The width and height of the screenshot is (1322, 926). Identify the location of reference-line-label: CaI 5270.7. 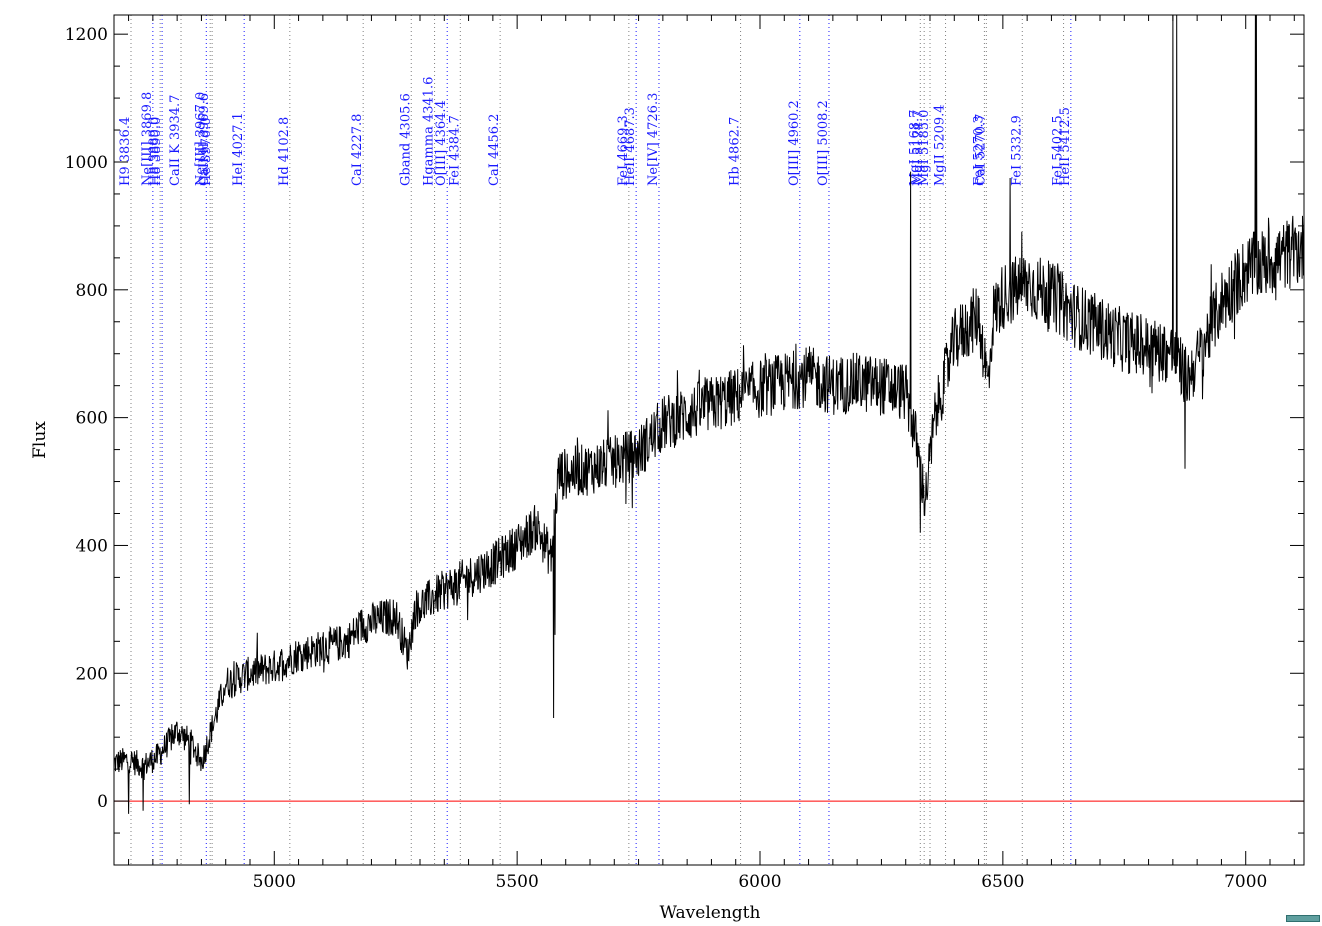
(980, 150).